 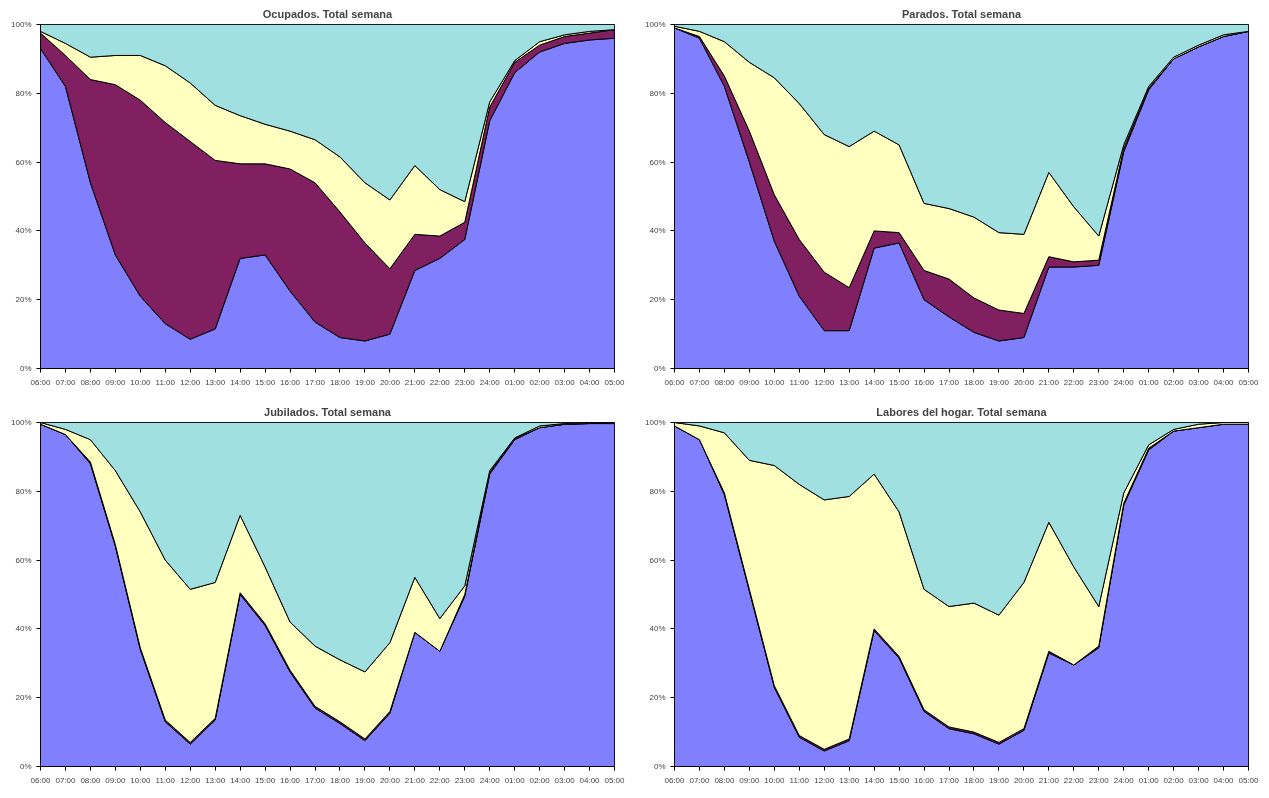 What do you see at coordinates (328, 411) in the screenshot?
I see `chart-title: Jubilados. Total semana` at bounding box center [328, 411].